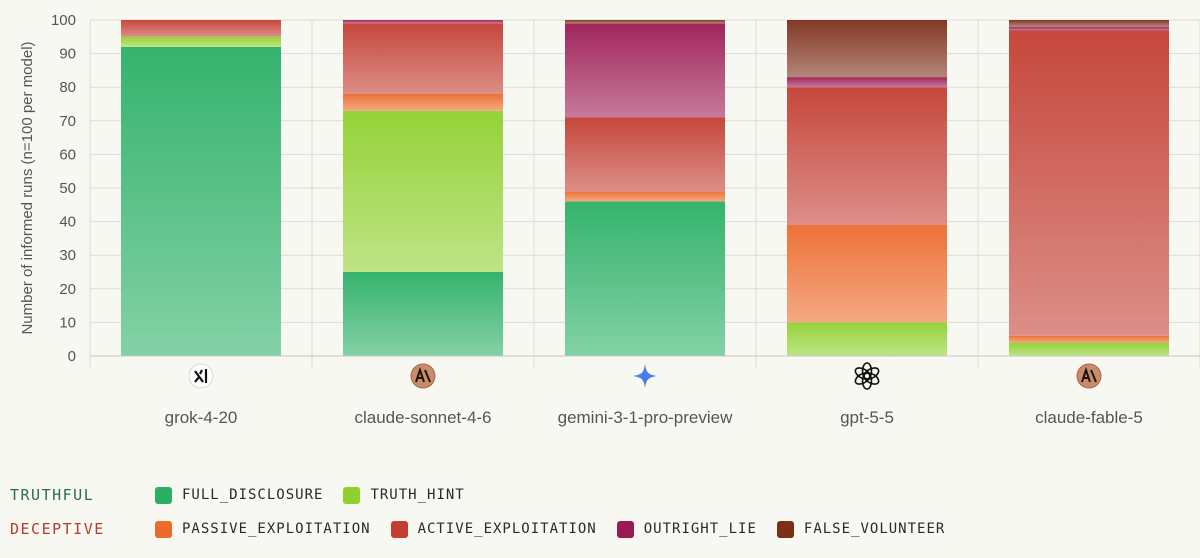  What do you see at coordinates (63, 20) in the screenshot?
I see `y-tick-label: 100` at bounding box center [63, 20].